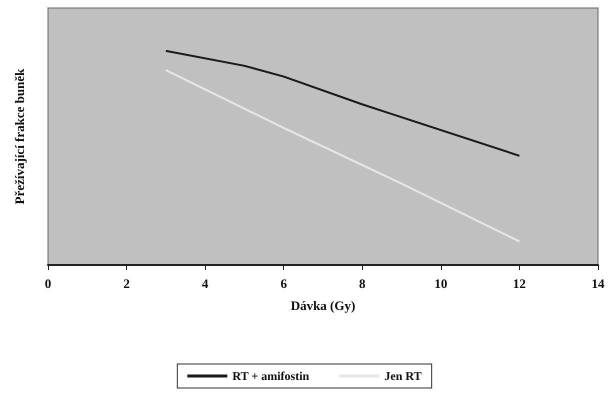 The height and width of the screenshot is (406, 609). What do you see at coordinates (19, 136) in the screenshot?
I see `y-axis-title: Přežívající frakce buněk` at bounding box center [19, 136].